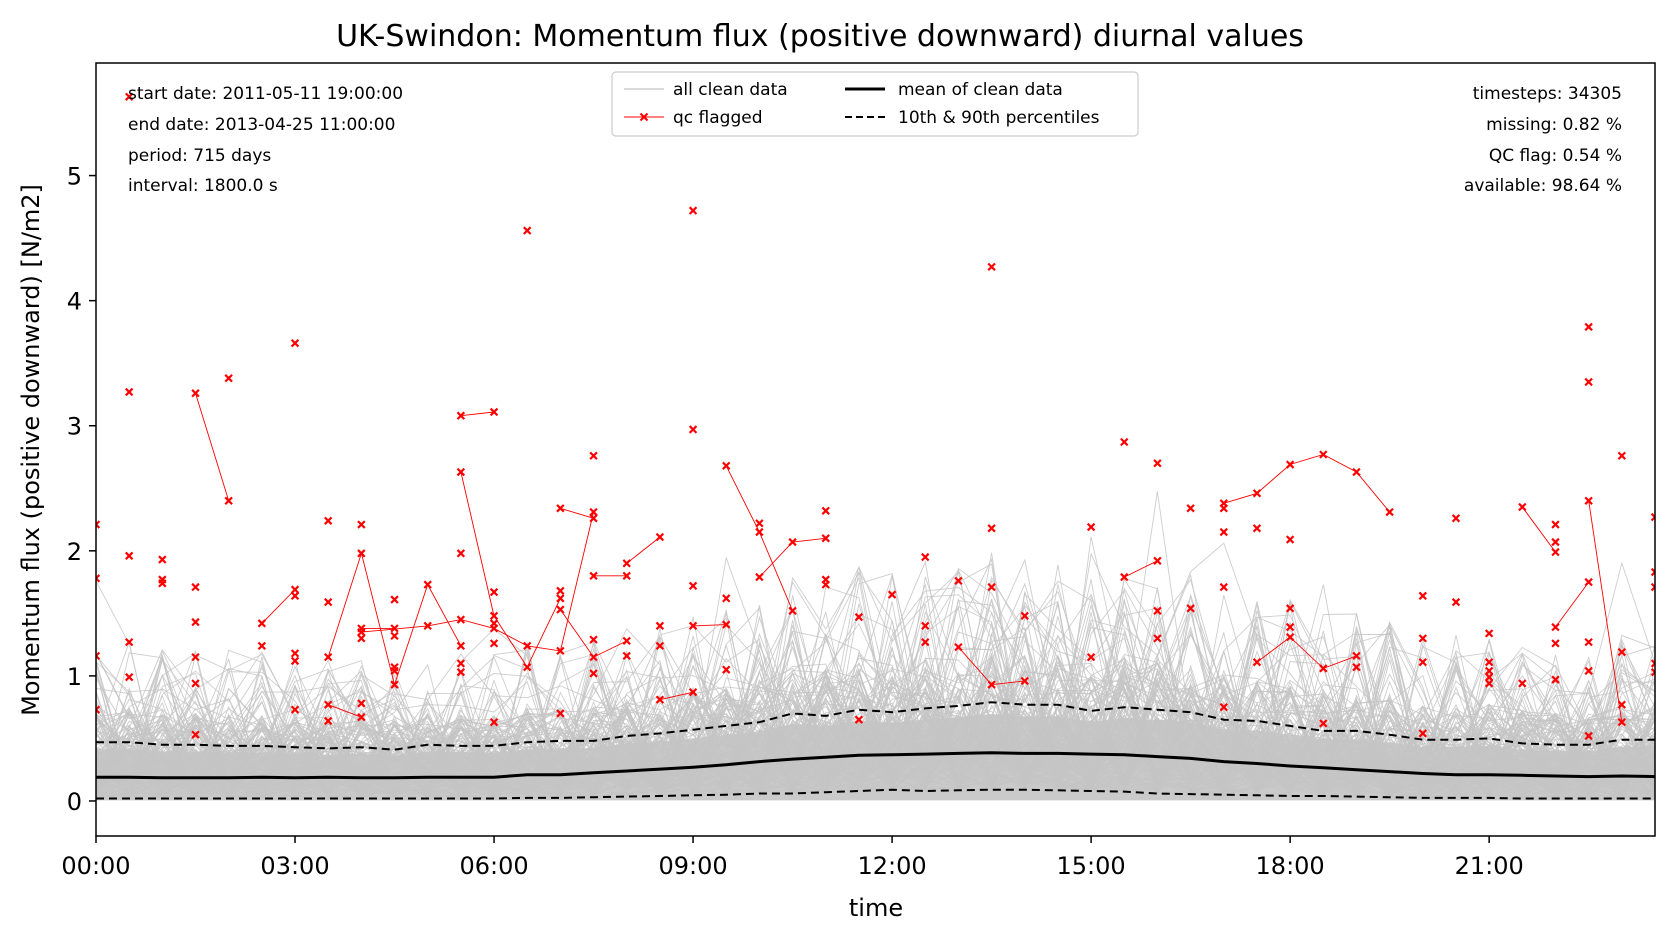  What do you see at coordinates (792, 858) in the screenshot?
I see `x-axis: 00:00 03:00 06:00 09:00 12:00 15:00 18:00 21:00` at bounding box center [792, 858].